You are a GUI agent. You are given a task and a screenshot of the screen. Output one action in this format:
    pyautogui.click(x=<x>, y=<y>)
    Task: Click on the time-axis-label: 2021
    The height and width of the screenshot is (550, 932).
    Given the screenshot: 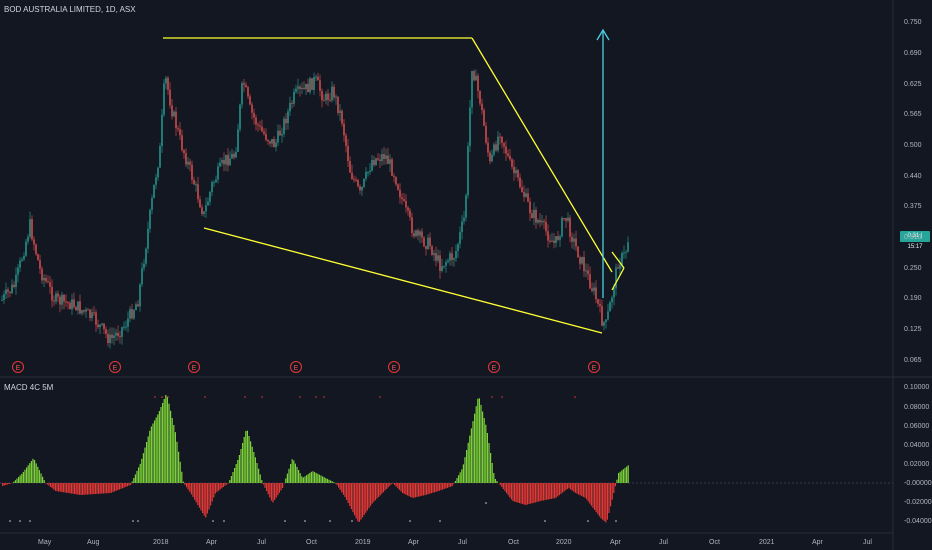 What is the action you would take?
    pyautogui.click(x=767, y=542)
    